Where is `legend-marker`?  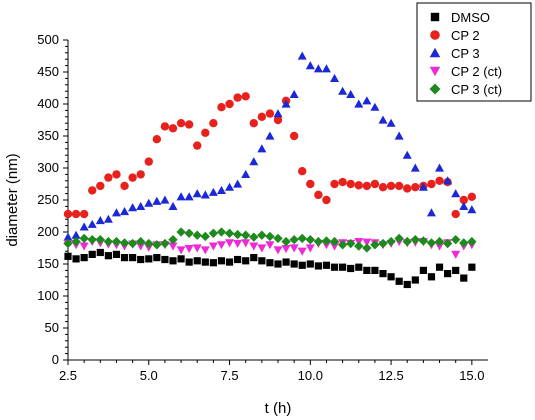 legend-marker is located at coordinates (435, 71).